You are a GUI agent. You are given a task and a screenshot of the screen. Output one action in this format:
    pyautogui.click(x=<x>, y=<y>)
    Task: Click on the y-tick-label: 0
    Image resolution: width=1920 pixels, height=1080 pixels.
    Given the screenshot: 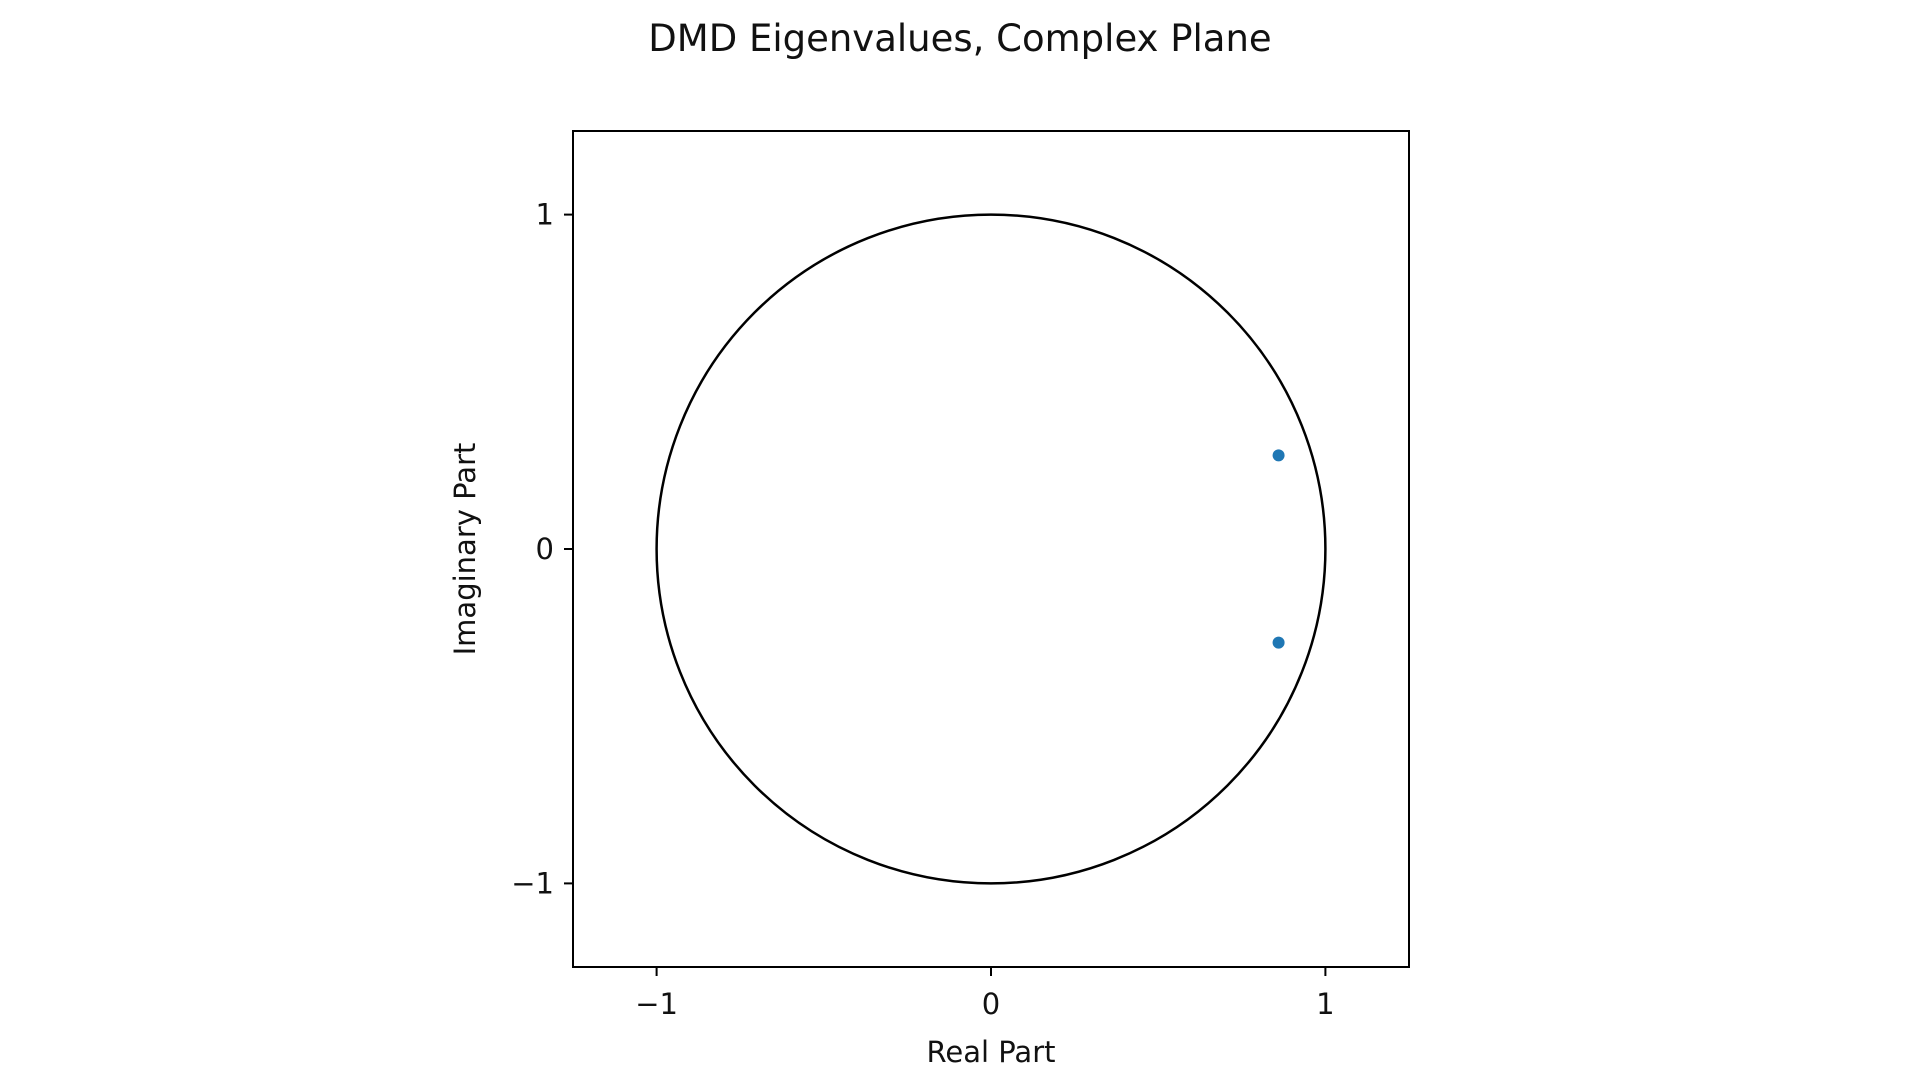 What is the action you would take?
    pyautogui.click(x=545, y=549)
    